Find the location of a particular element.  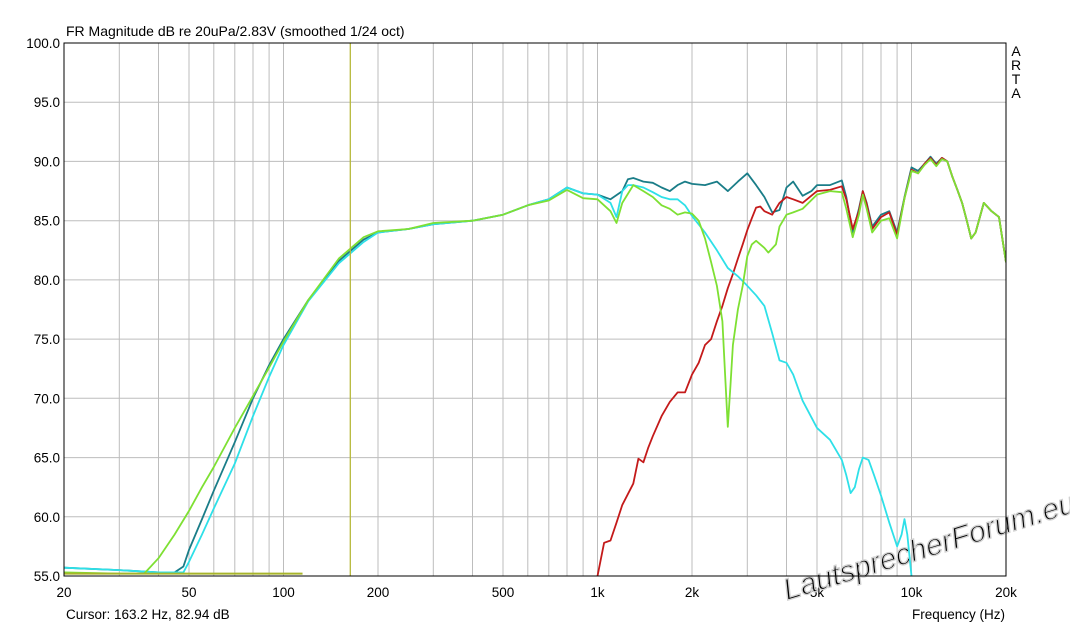

y-tick-label: 70.0 is located at coordinates (47, 398).